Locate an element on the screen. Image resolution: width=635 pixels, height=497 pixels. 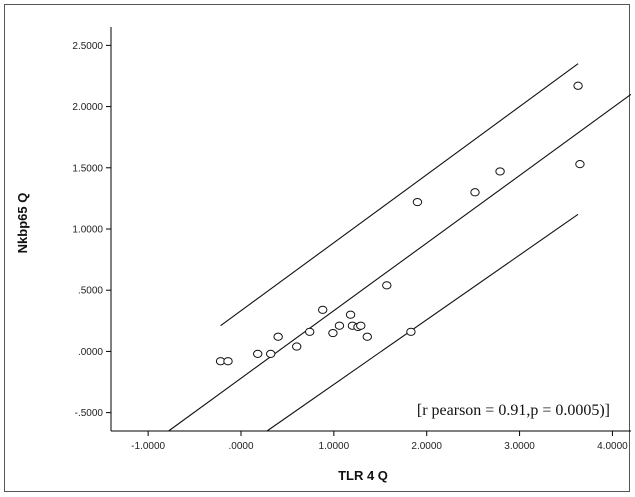
y-axis-title: Nkbp65 Q is located at coordinates (22, 223).